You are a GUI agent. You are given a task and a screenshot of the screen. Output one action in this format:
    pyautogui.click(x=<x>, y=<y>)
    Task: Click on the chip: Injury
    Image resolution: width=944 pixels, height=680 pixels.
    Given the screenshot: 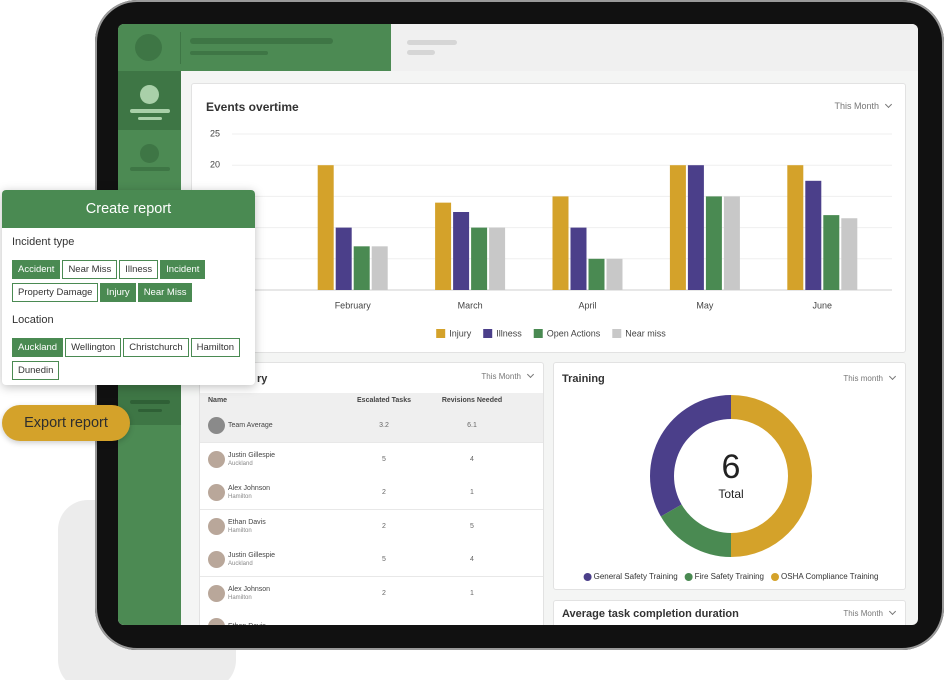 What is the action you would take?
    pyautogui.click(x=118, y=292)
    